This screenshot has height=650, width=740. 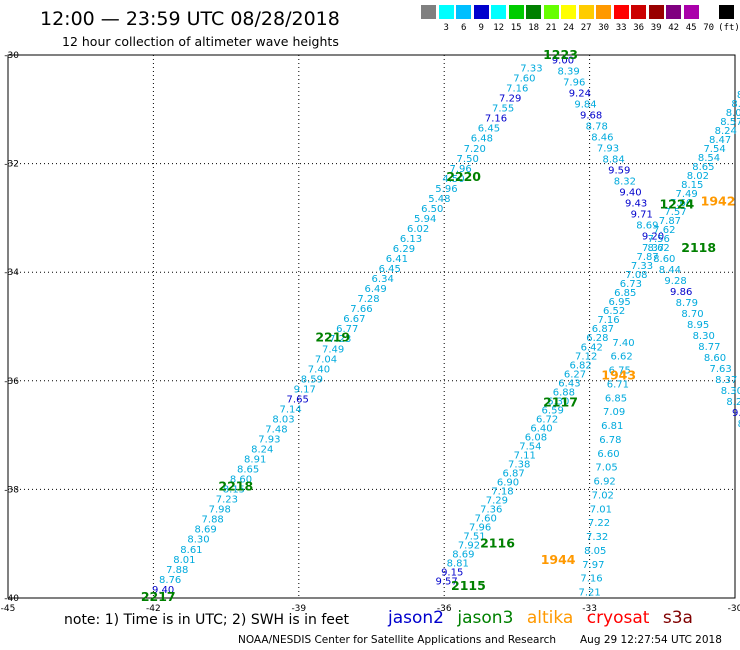 What do you see at coordinates (290, 409) in the screenshot?
I see `swh-value: 7.14` at bounding box center [290, 409].